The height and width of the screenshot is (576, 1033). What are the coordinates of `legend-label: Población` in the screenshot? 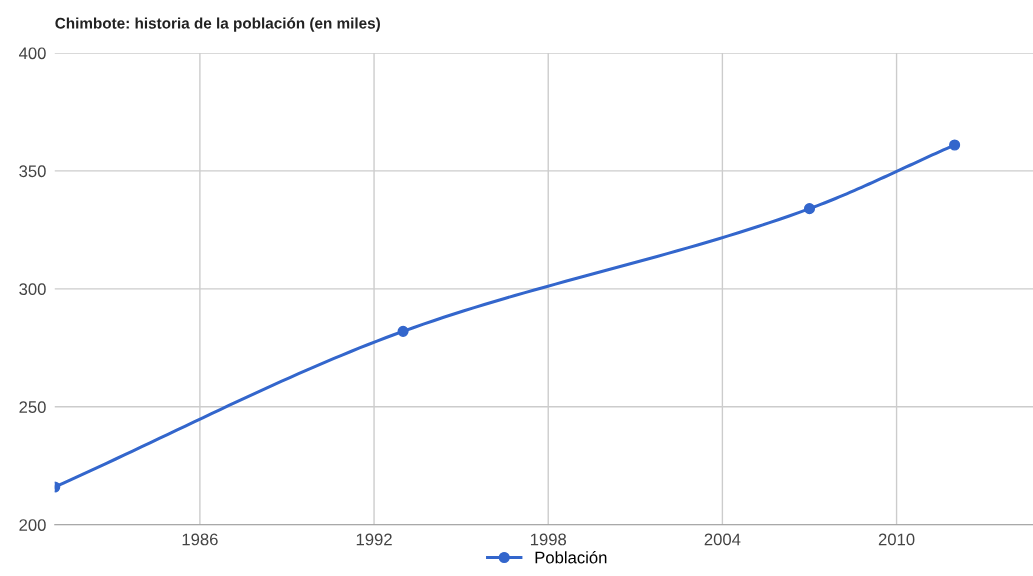 It's located at (571, 557).